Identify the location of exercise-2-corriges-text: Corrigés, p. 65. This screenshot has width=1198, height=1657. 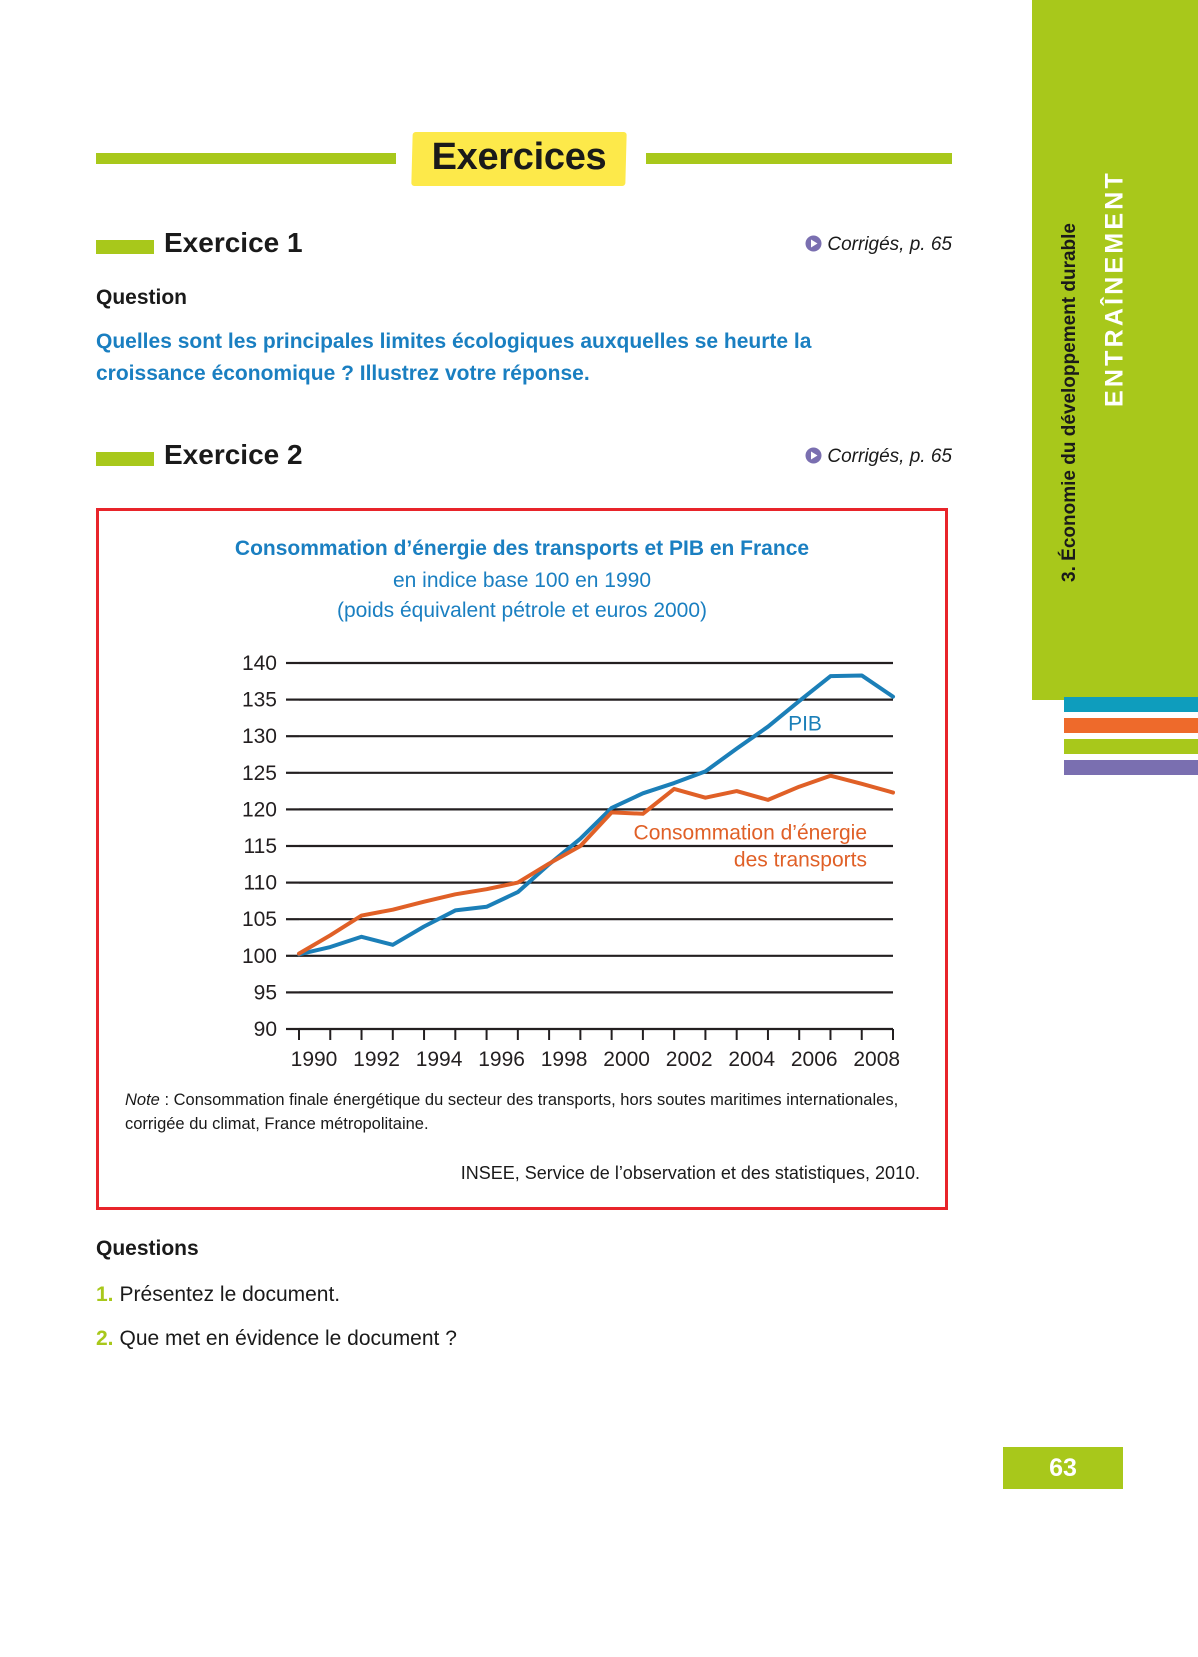
(889, 456).